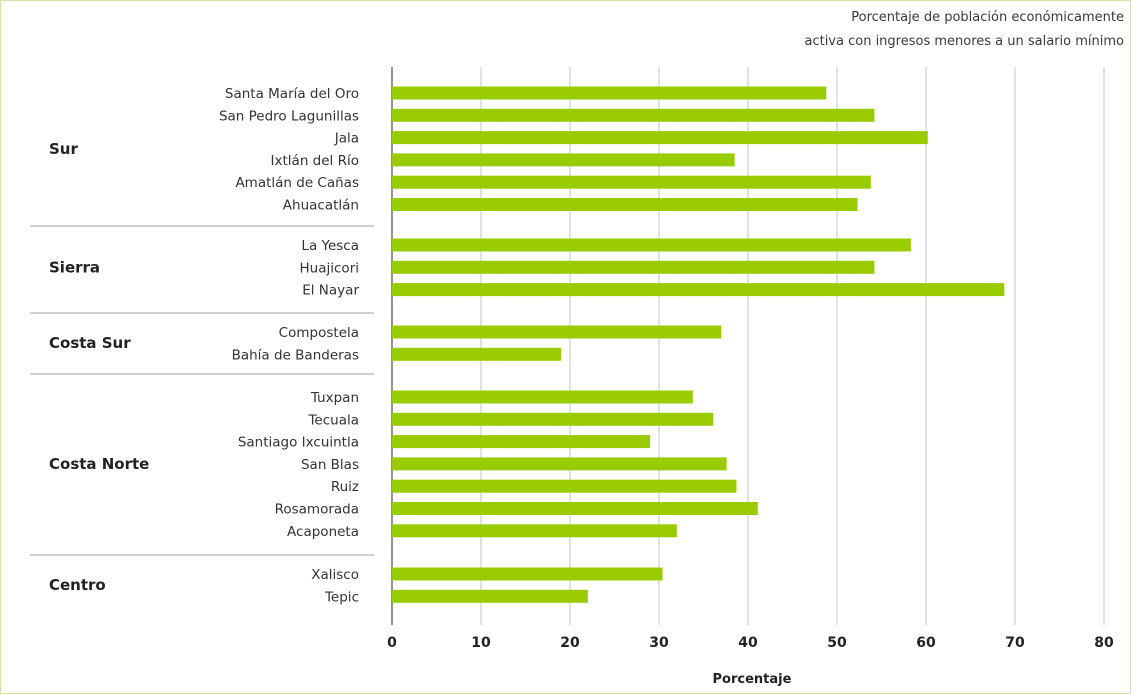 This screenshot has height=695, width=1131. What do you see at coordinates (99, 464) in the screenshot?
I see `group-label: Costa Norte` at bounding box center [99, 464].